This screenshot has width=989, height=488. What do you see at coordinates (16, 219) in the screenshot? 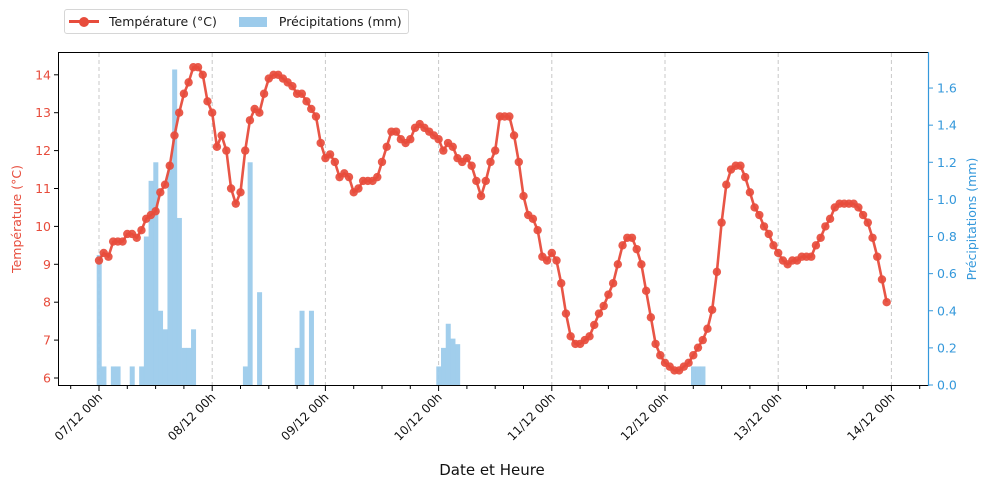
I see `y-axis-label: Température (°C)` at bounding box center [16, 219].